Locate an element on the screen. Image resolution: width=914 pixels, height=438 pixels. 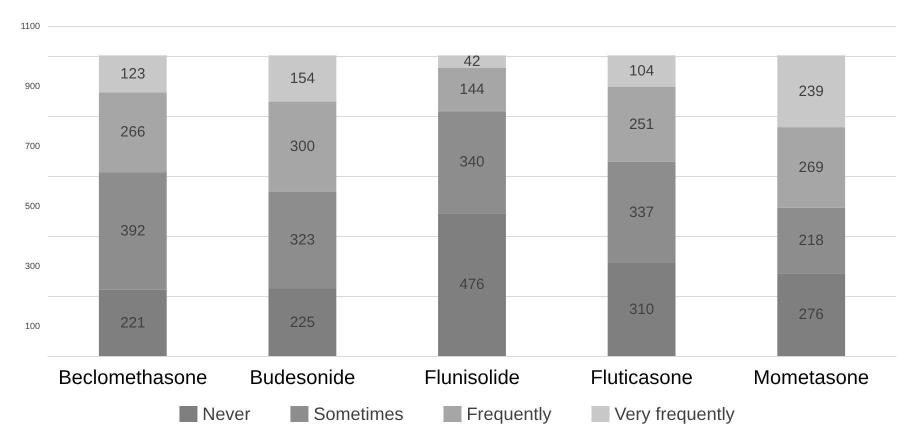
x-tick-label: Fluticasone is located at coordinates (641, 378).